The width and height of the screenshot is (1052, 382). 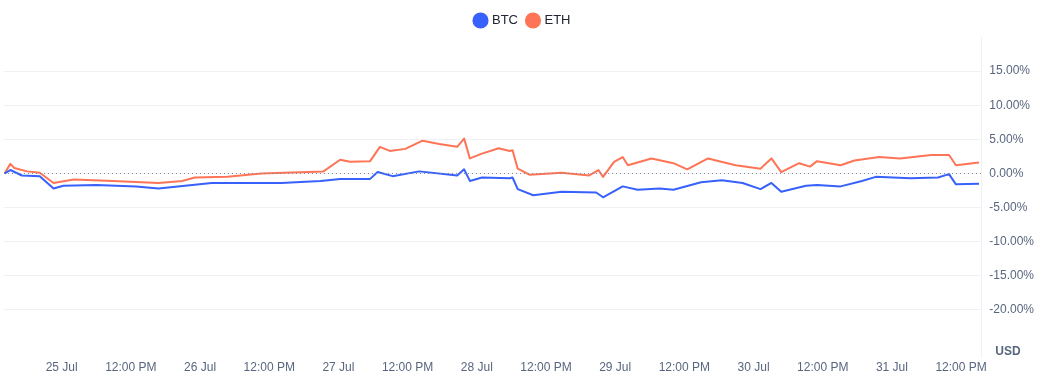 I want to click on y-tick-label: 0.00%, so click(x=1006, y=172).